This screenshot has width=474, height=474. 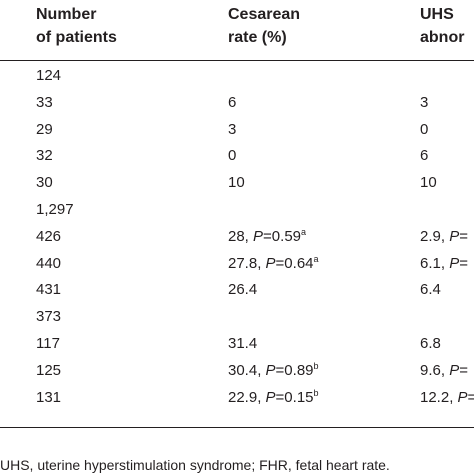 I want to click on cell-number-of-patients: 1,297, so click(x=55, y=209).